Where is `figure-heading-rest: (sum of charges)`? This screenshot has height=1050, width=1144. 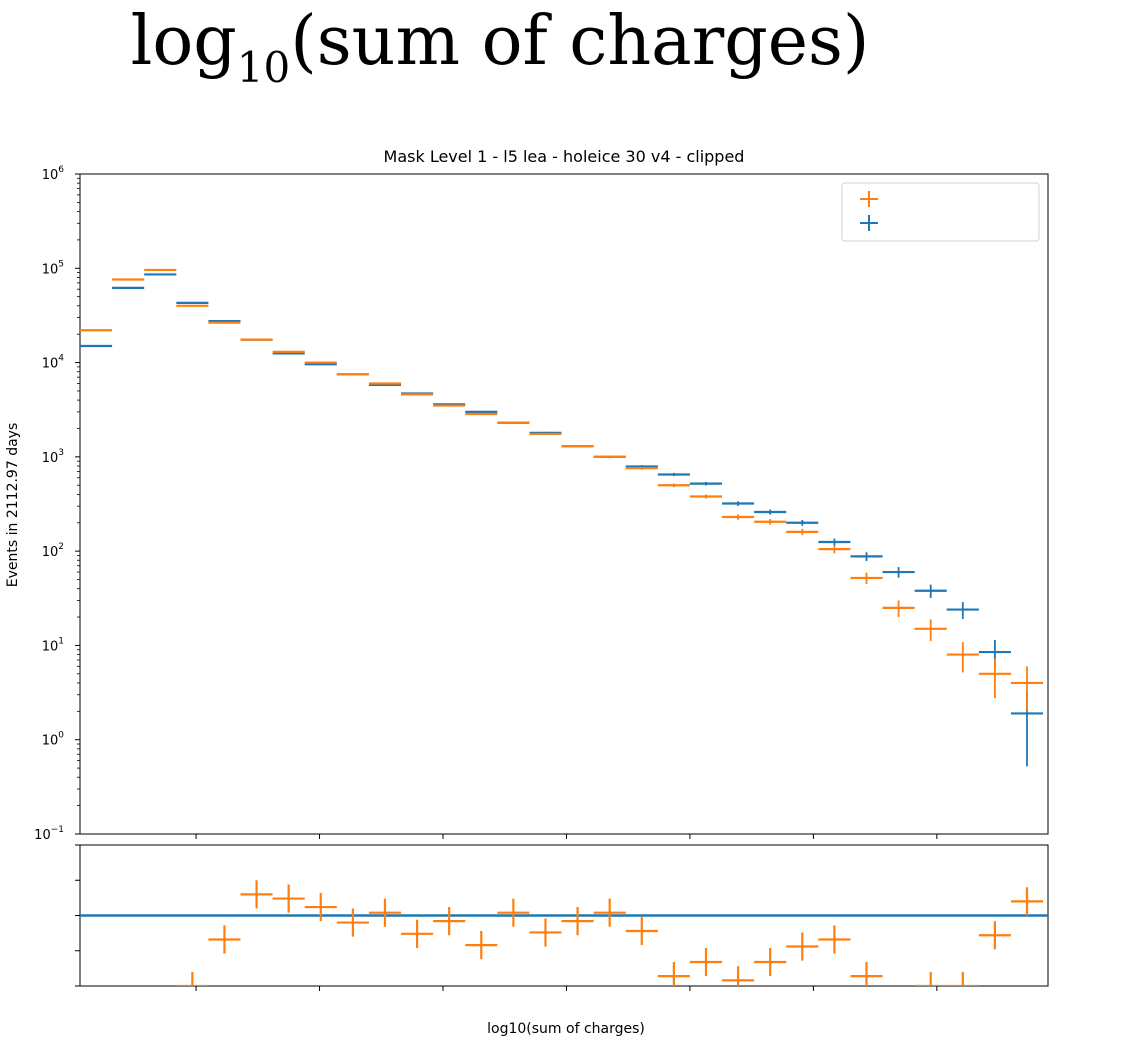
figure-heading-rest: (sum of charges) is located at coordinates (580, 41).